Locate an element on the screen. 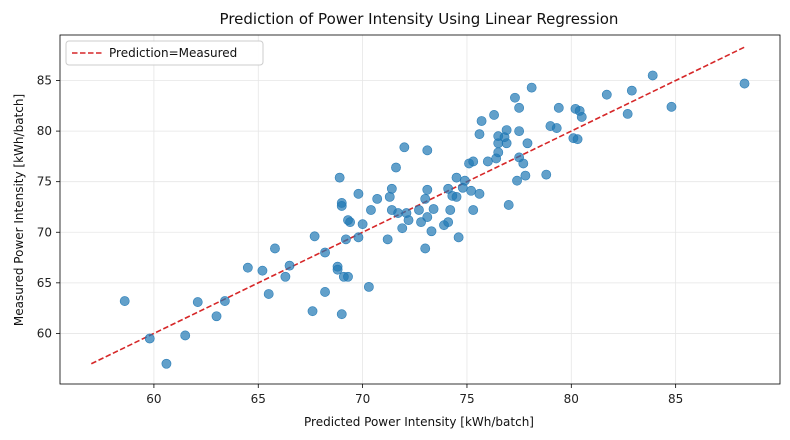 The image size is (790, 440). x-tick-label: 75 is located at coordinates (466, 399).